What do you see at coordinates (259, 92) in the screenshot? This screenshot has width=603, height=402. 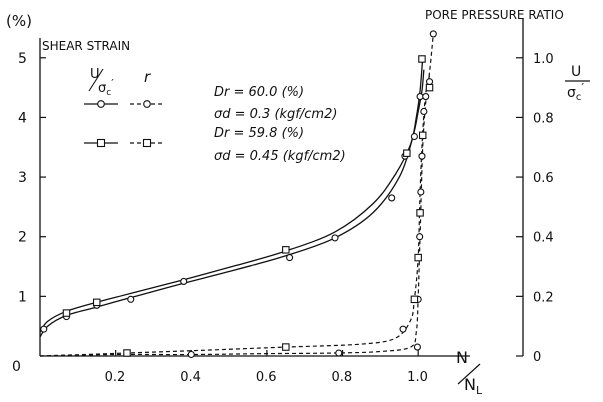 I see `legend-entry1-line1: Dr = 60.0 (%)` at bounding box center [259, 92].